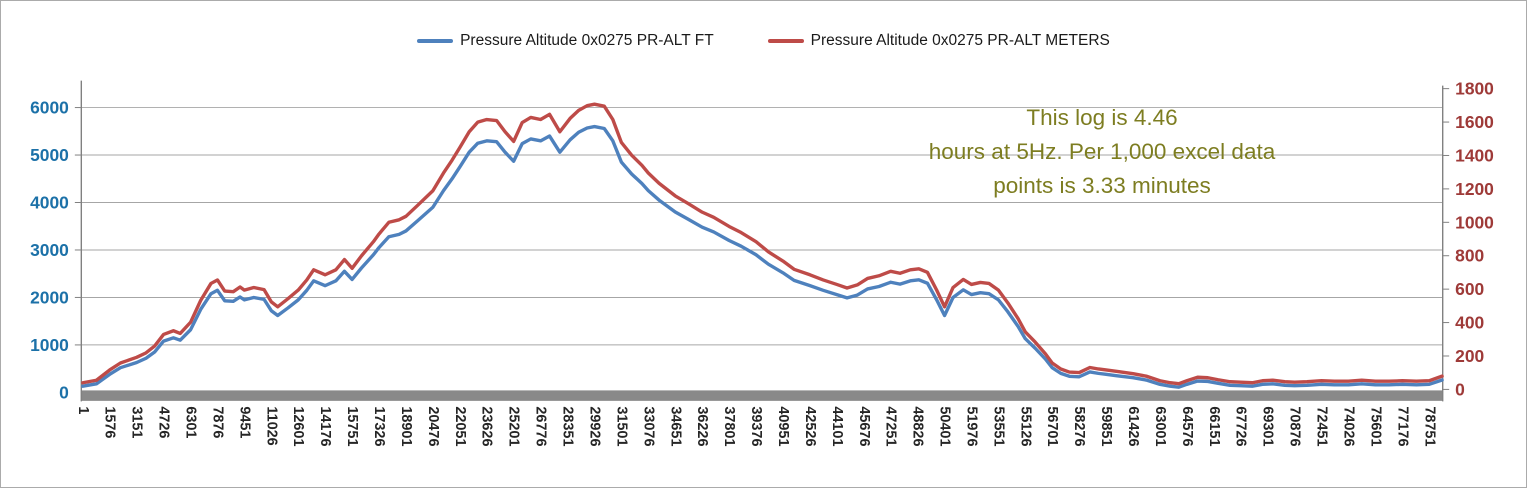  Describe the element at coordinates (49, 155) in the screenshot. I see `left-axis-tick-label: 5000` at that location.